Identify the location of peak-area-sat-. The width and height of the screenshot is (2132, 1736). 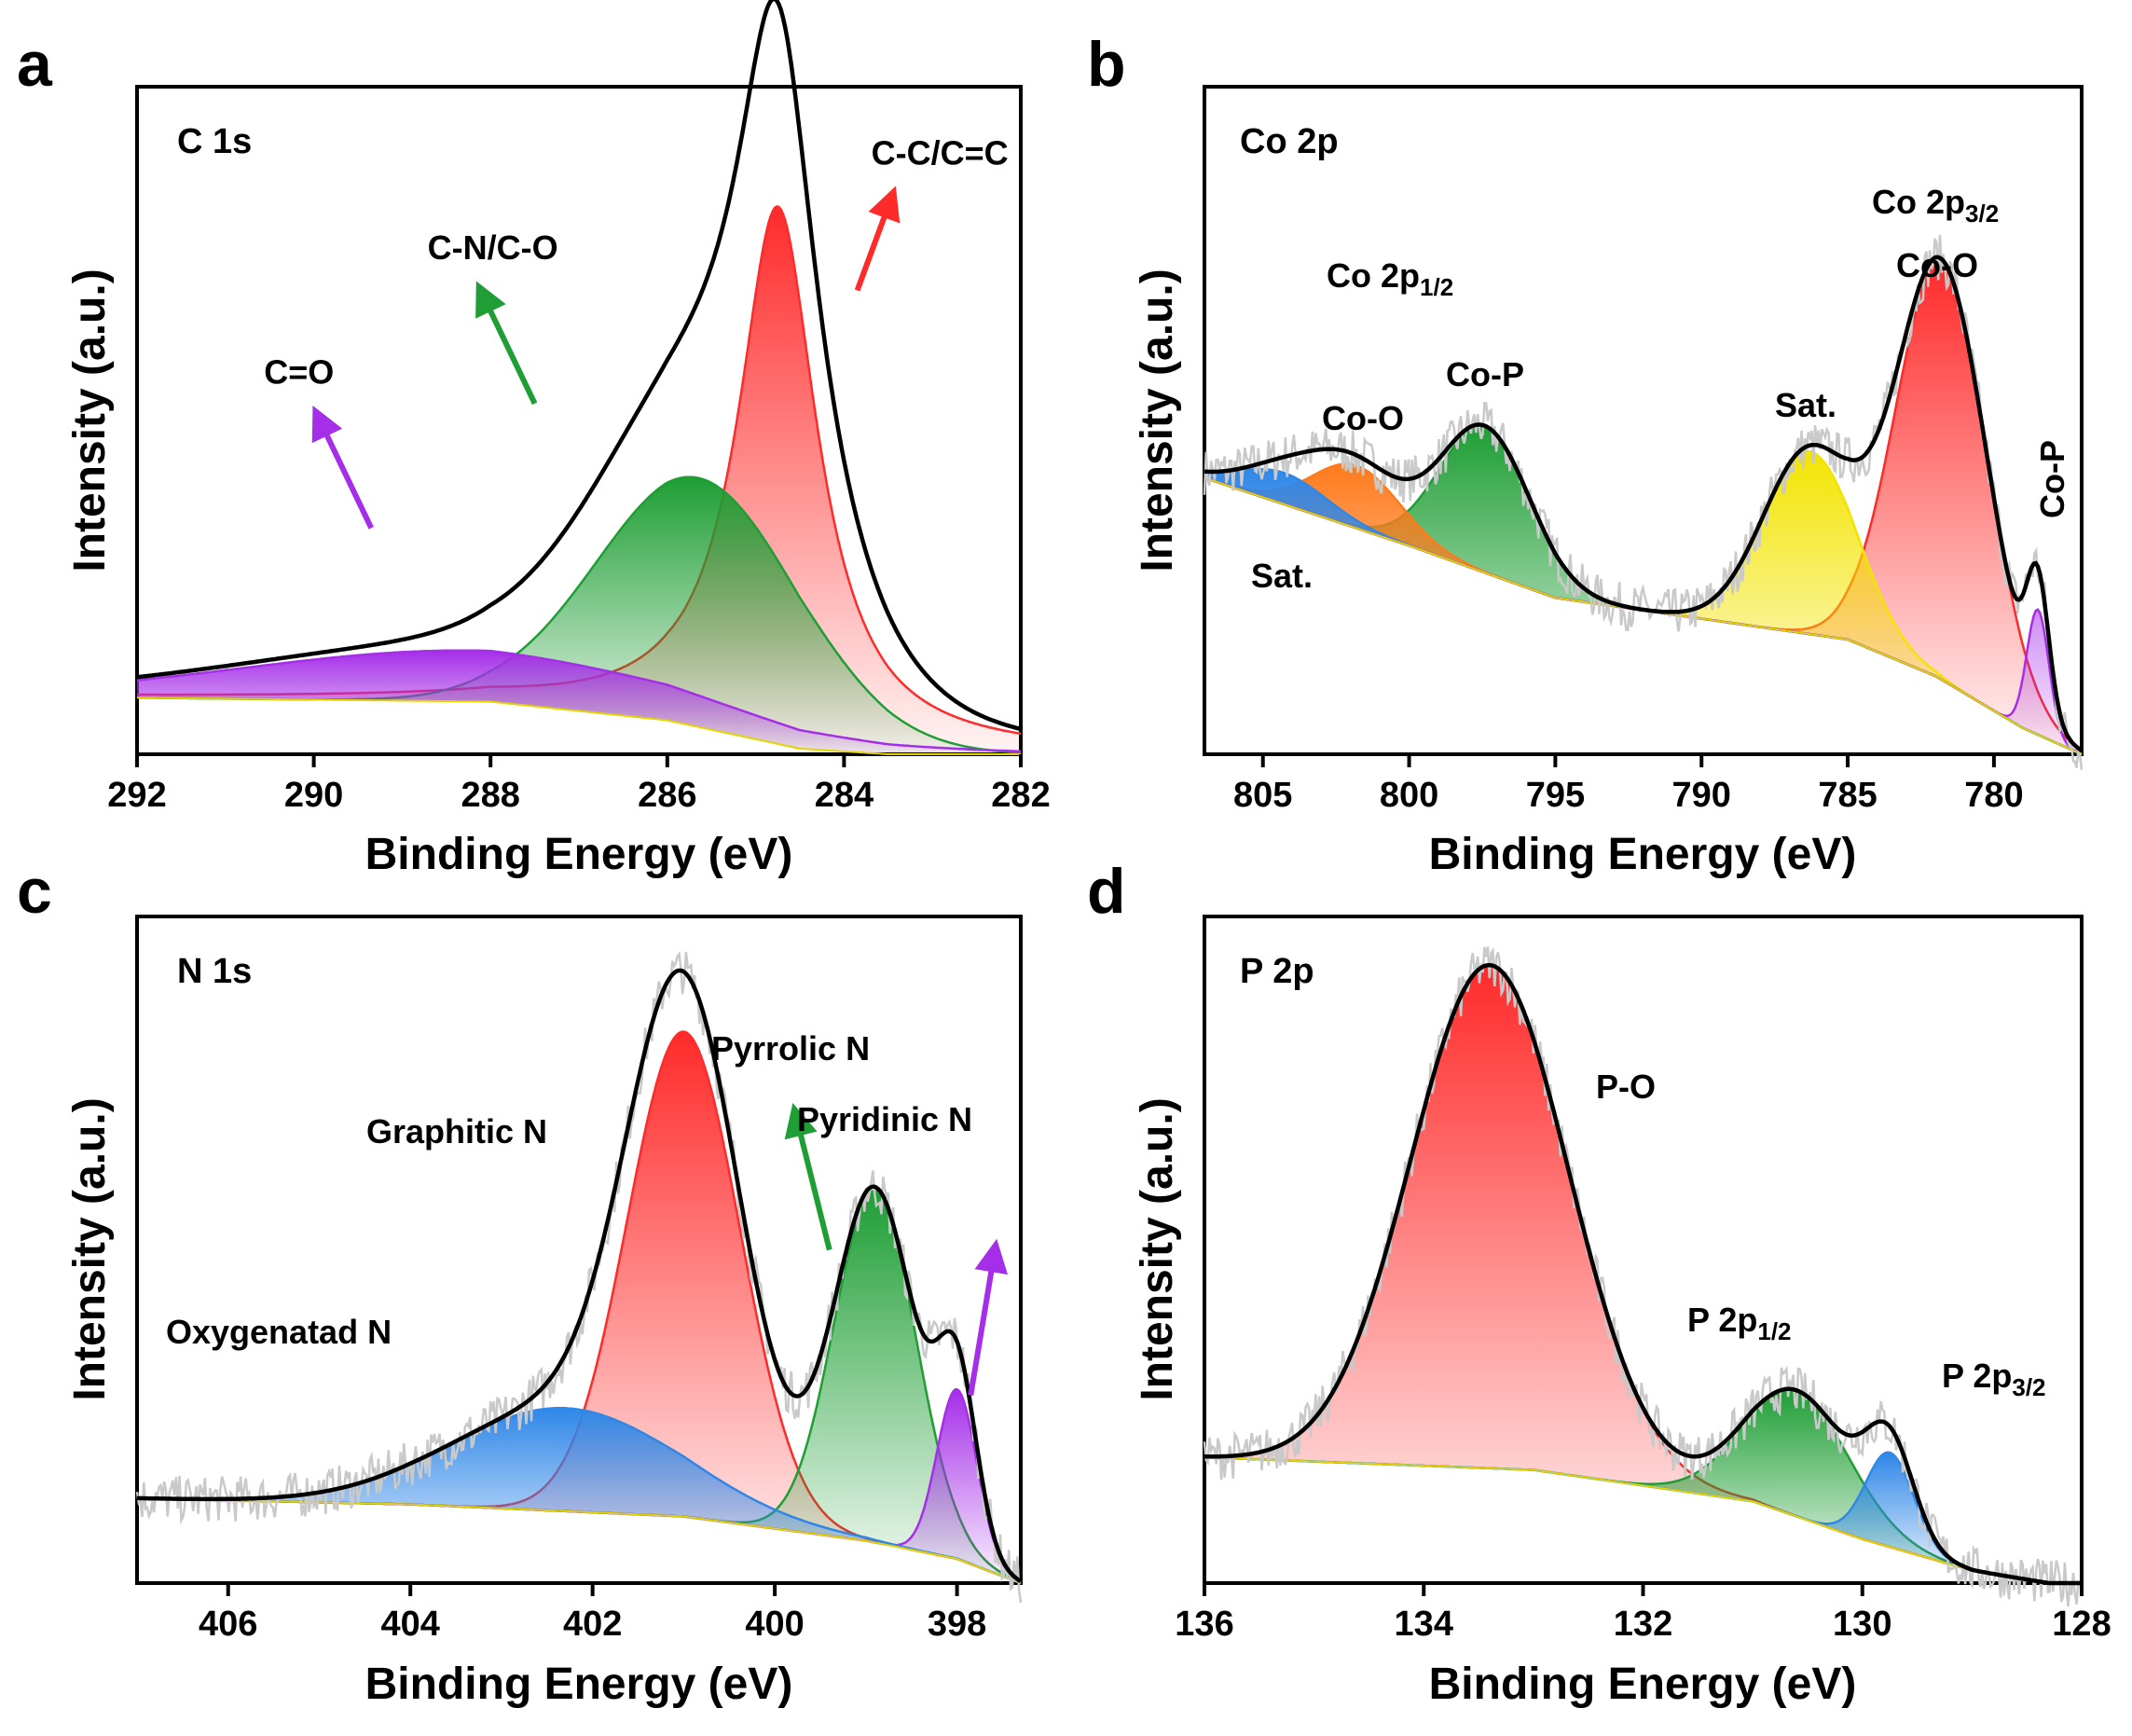
(1643, 611).